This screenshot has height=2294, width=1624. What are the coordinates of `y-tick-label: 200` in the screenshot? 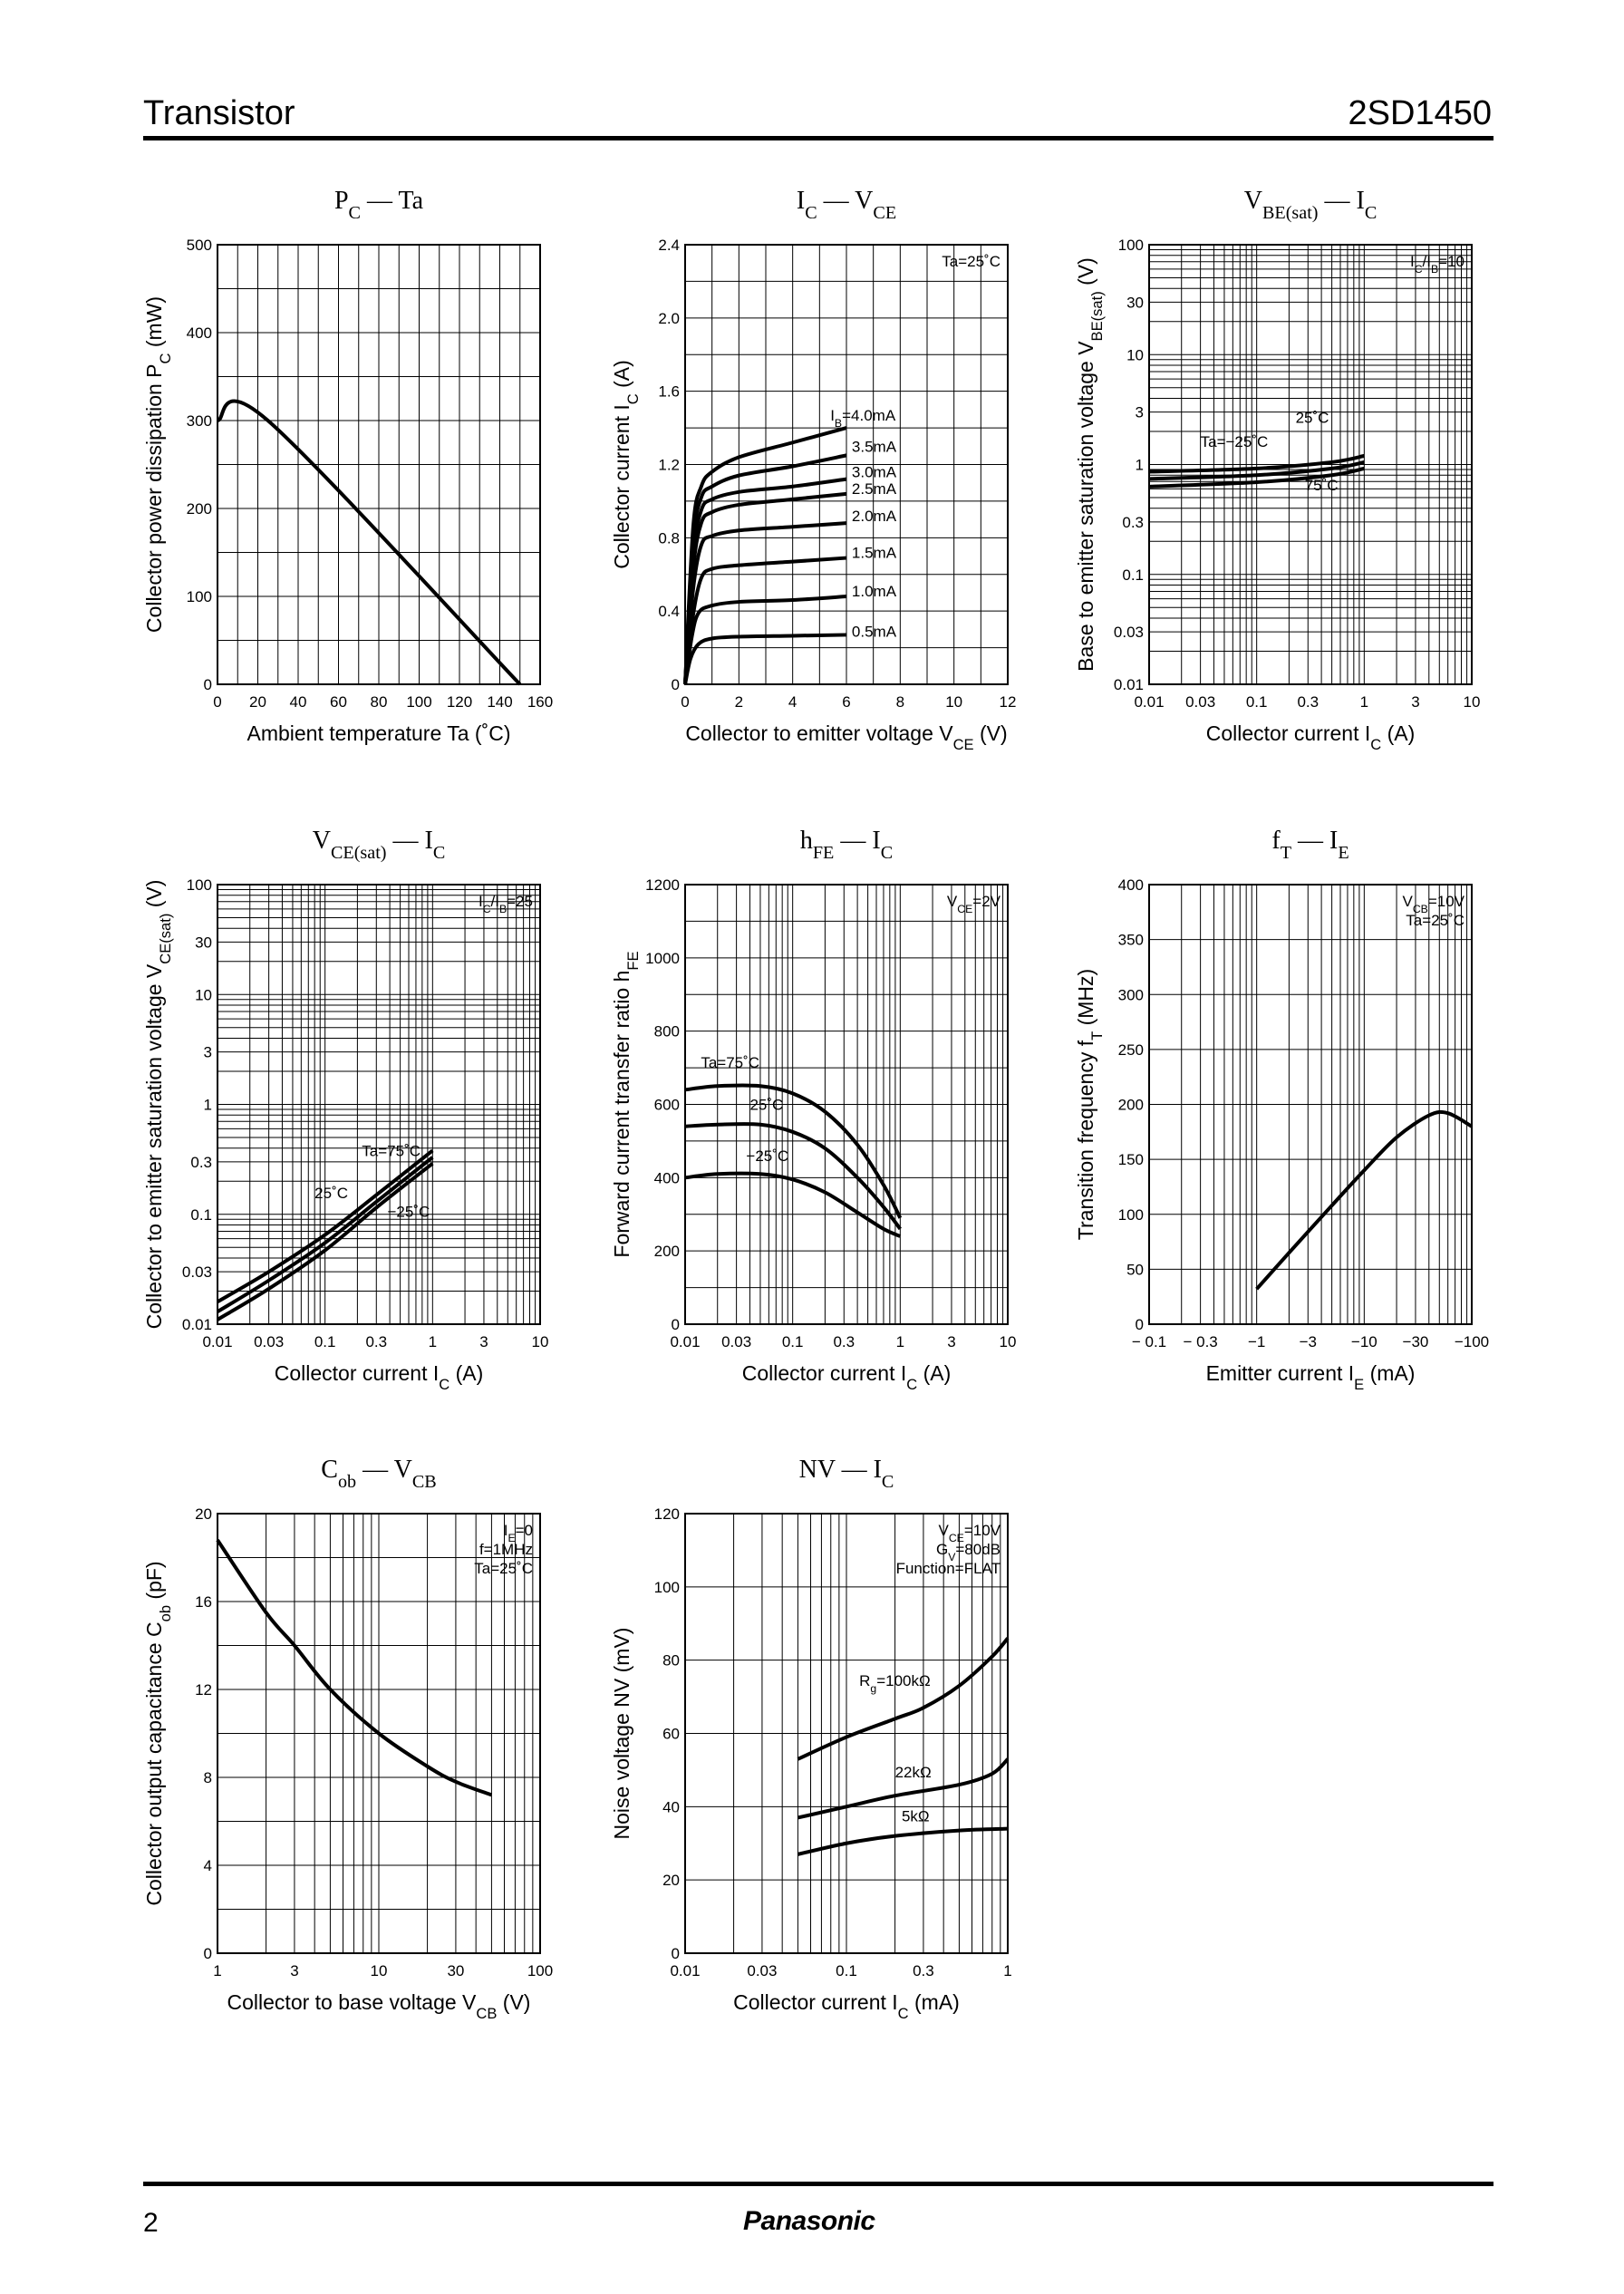 It's located at (199, 509).